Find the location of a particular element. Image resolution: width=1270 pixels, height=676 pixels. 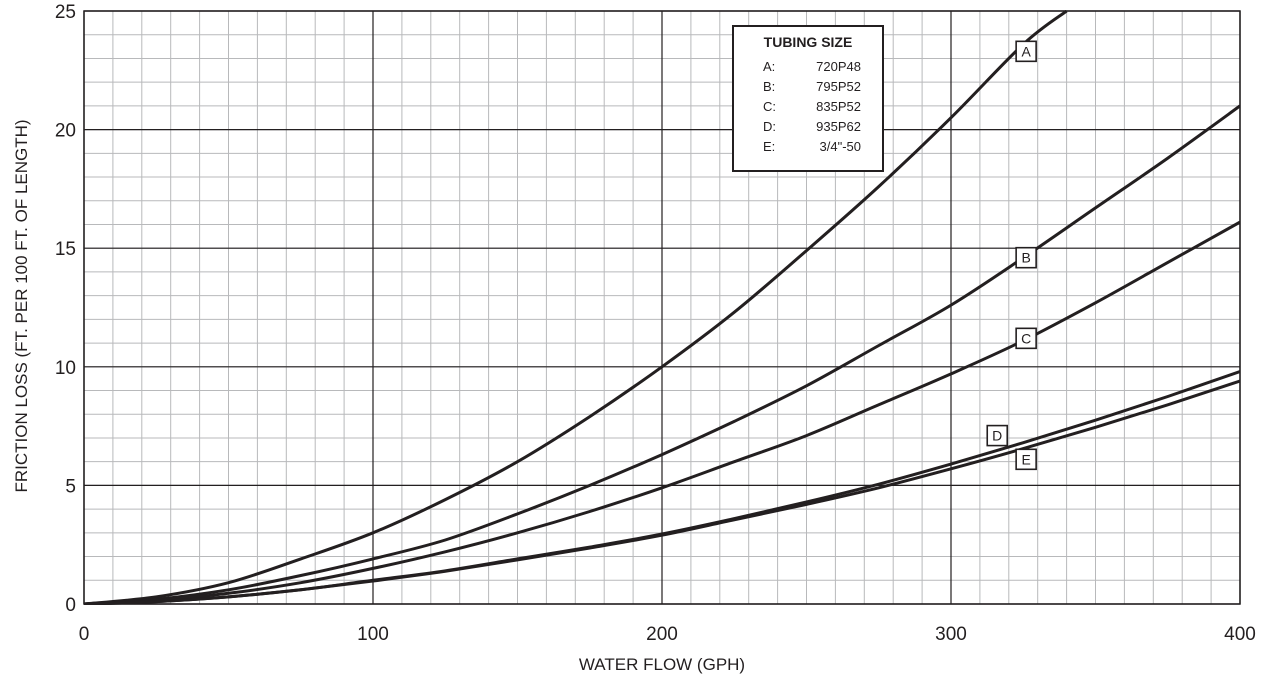

y-tick-label: 25 is located at coordinates (65, 12).